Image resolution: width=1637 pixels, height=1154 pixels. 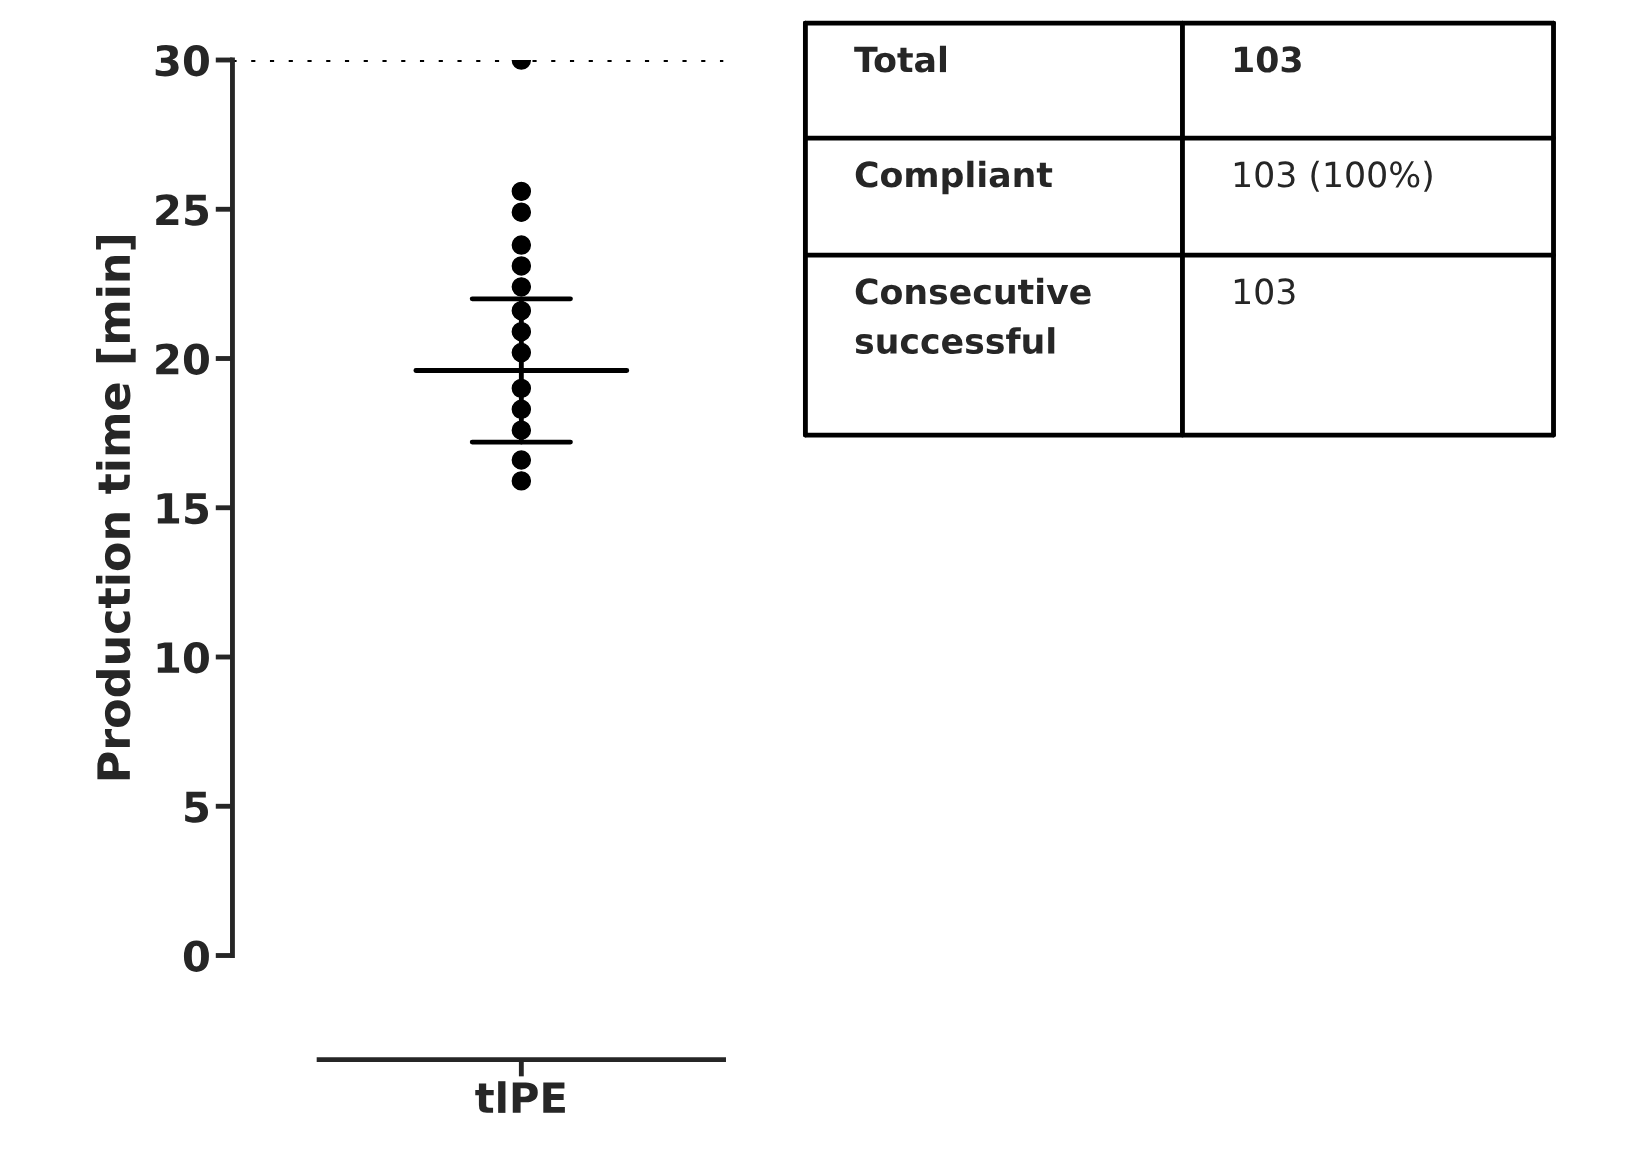 I want to click on y-tick-label: 0, so click(x=196, y=956).